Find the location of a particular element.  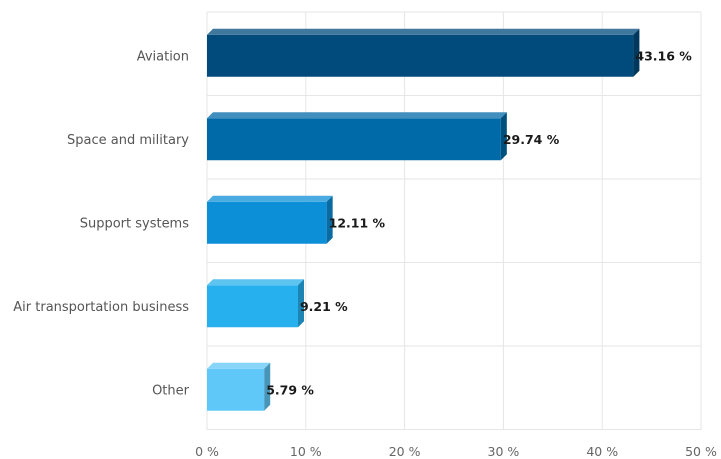

x-tick-label: 10 % is located at coordinates (306, 451).